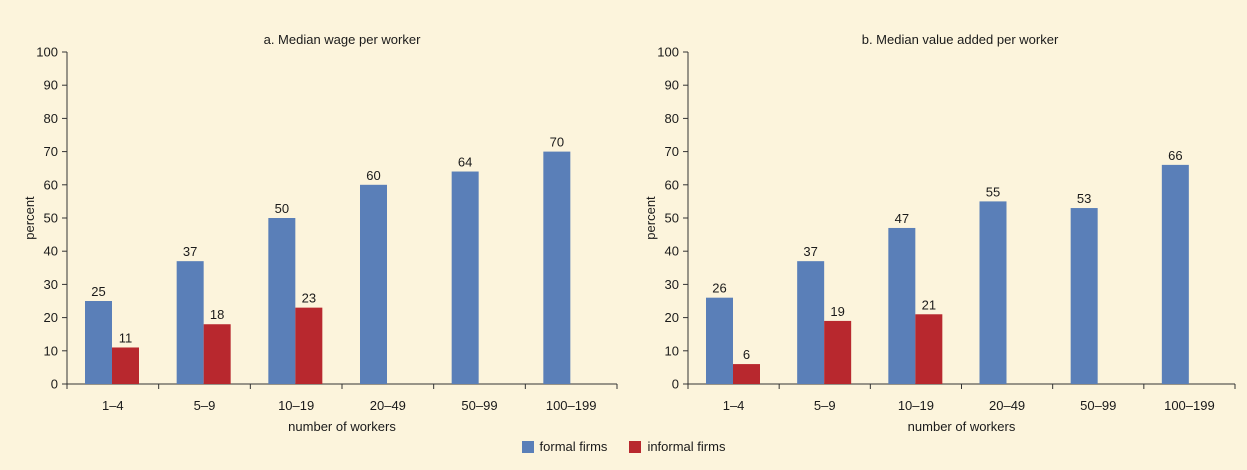 The width and height of the screenshot is (1247, 470). What do you see at coordinates (51, 317) in the screenshot?
I see `chart-a-y-tick-label: 20` at bounding box center [51, 317].